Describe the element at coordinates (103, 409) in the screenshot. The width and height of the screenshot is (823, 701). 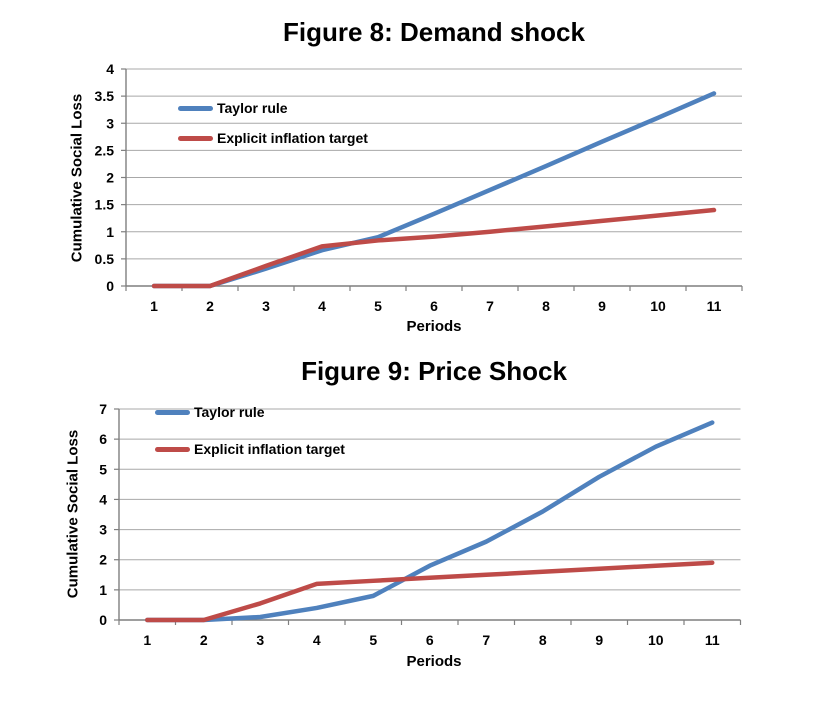
I see `y-tick-label: 7` at that location.